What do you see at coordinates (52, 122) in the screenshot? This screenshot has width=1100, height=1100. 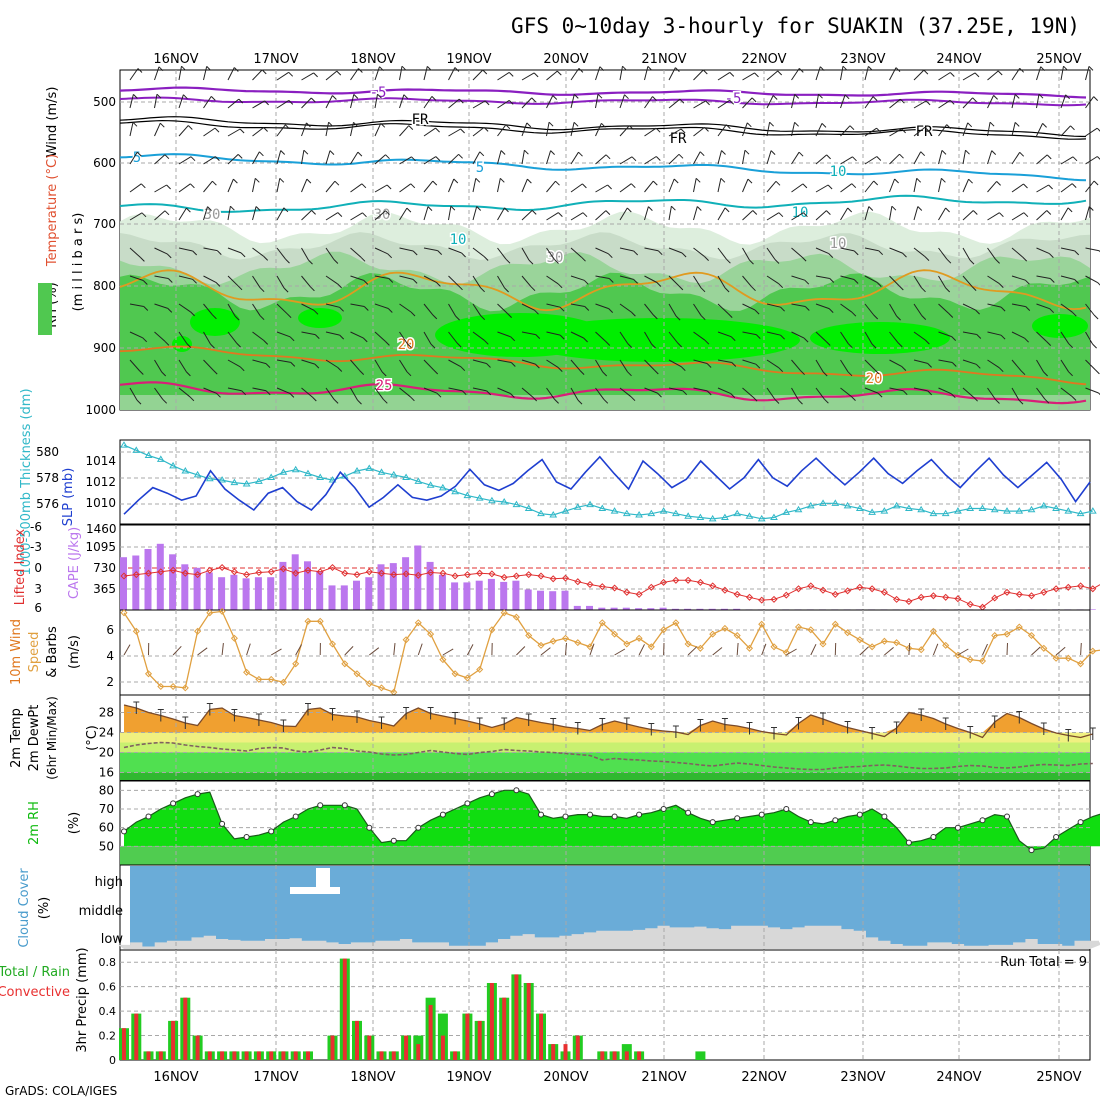 I see `ylabel-wind: Wind (m/s)` at bounding box center [52, 122].